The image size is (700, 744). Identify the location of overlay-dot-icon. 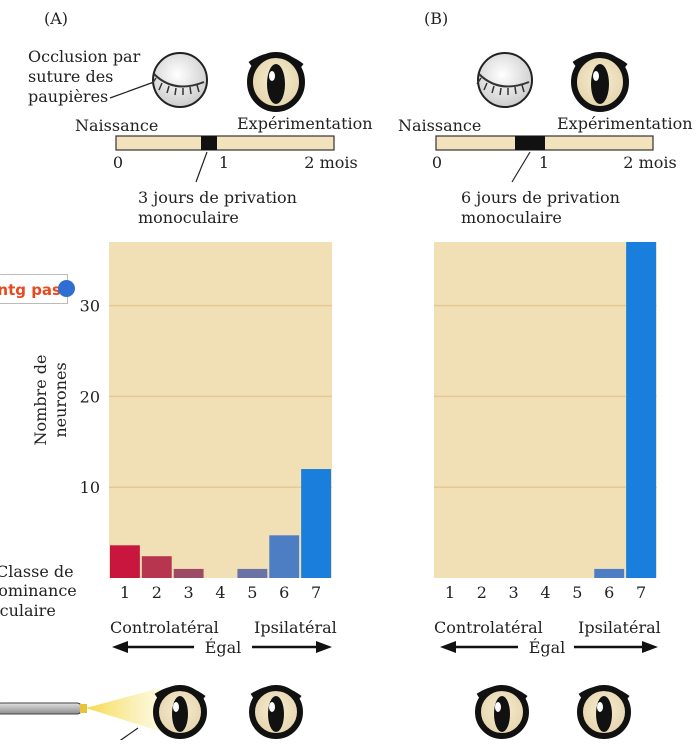
(66, 288).